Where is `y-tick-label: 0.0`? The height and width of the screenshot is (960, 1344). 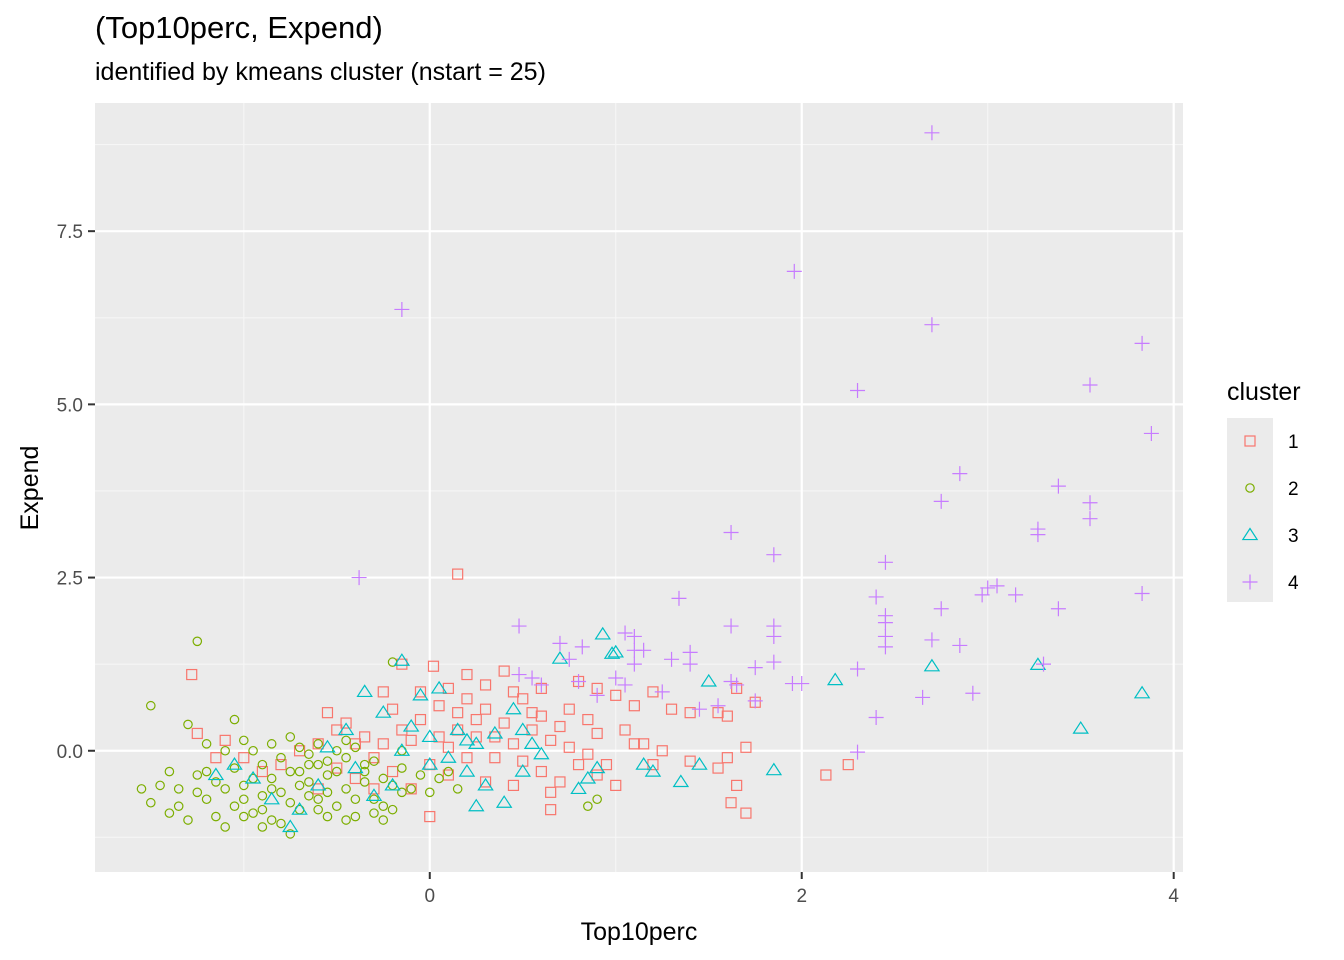
y-tick-label: 0.0 is located at coordinates (70, 752).